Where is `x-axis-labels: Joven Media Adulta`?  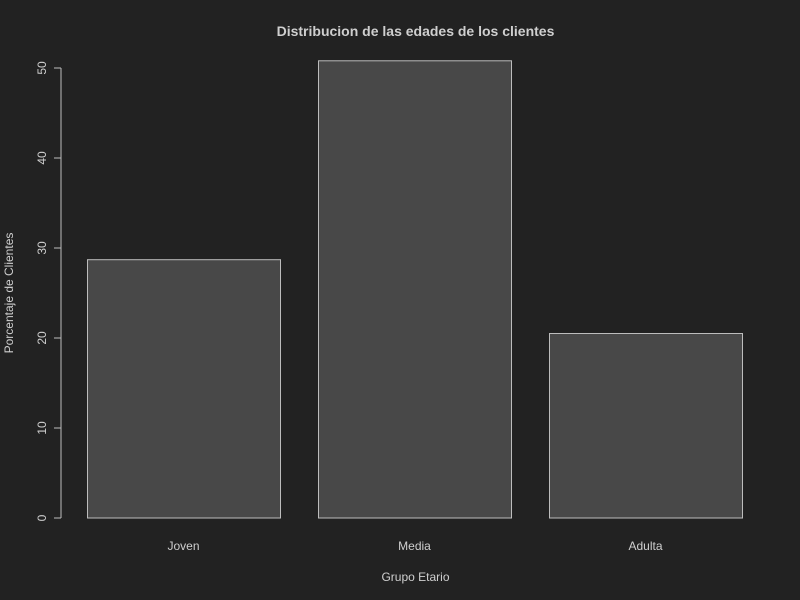
x-axis-labels: Joven Media Adulta is located at coordinates (414, 546).